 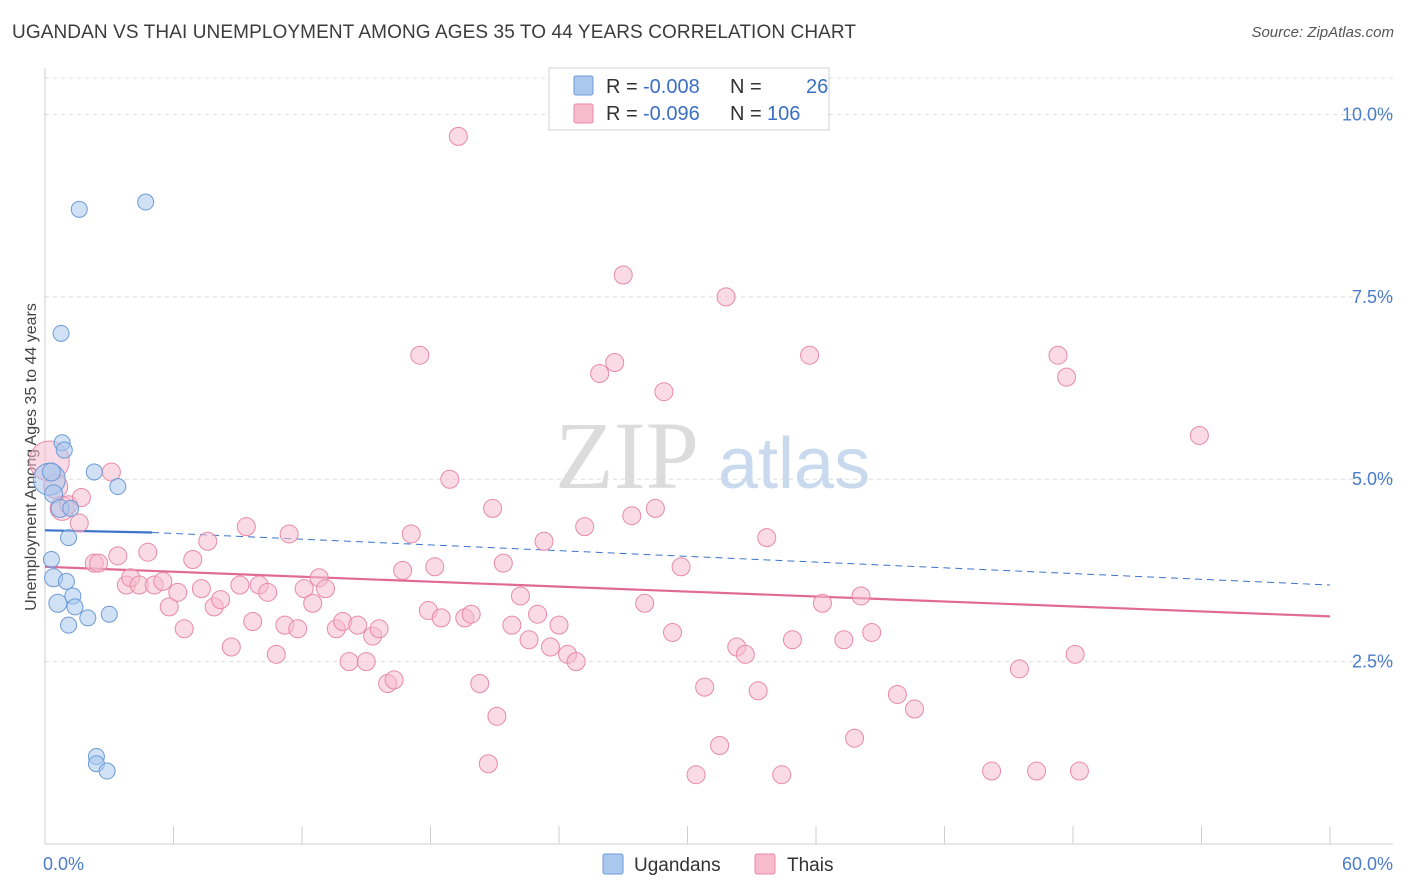 I want to click on legend-n-value-thais: 106, so click(x=783, y=114).